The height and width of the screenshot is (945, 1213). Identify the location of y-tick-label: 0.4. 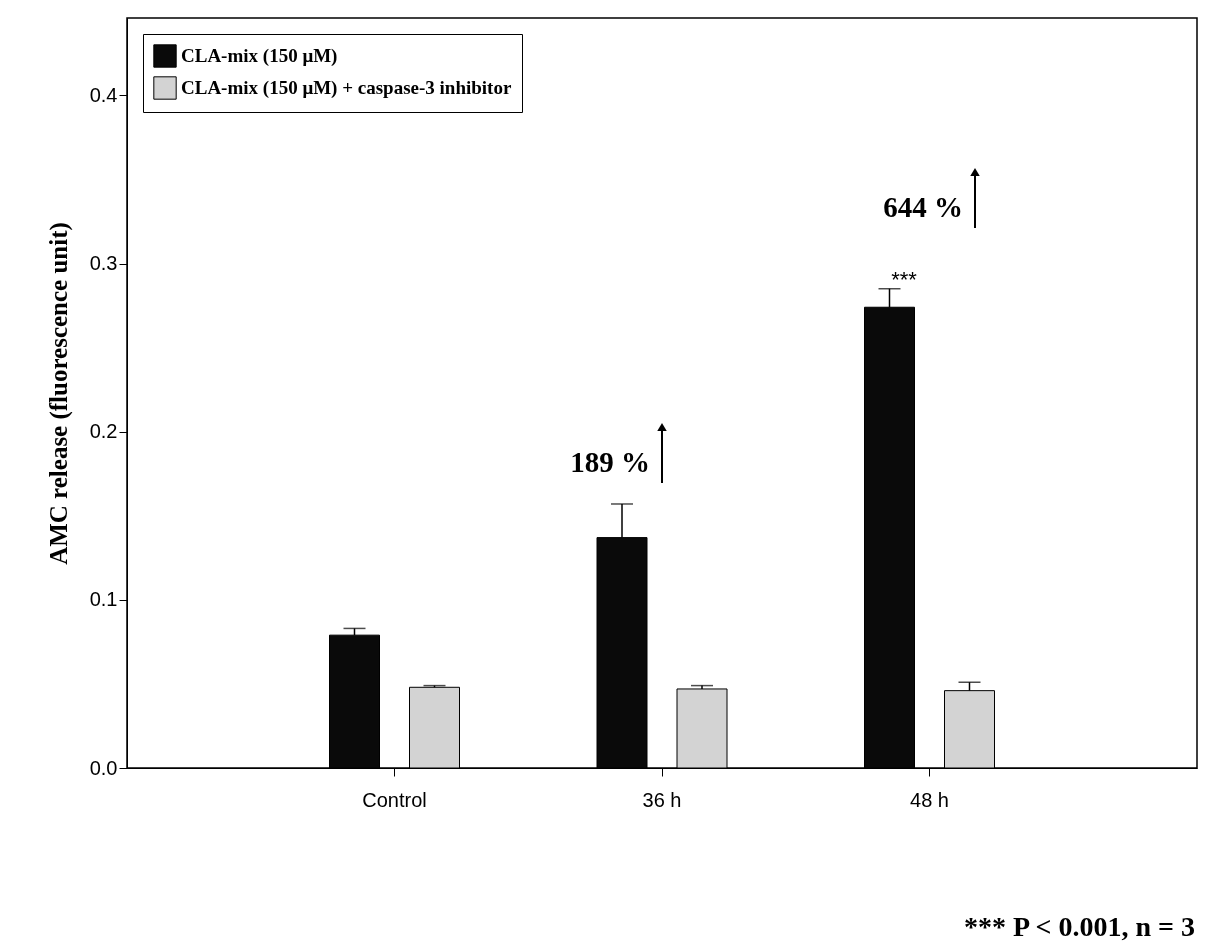
(103, 94).